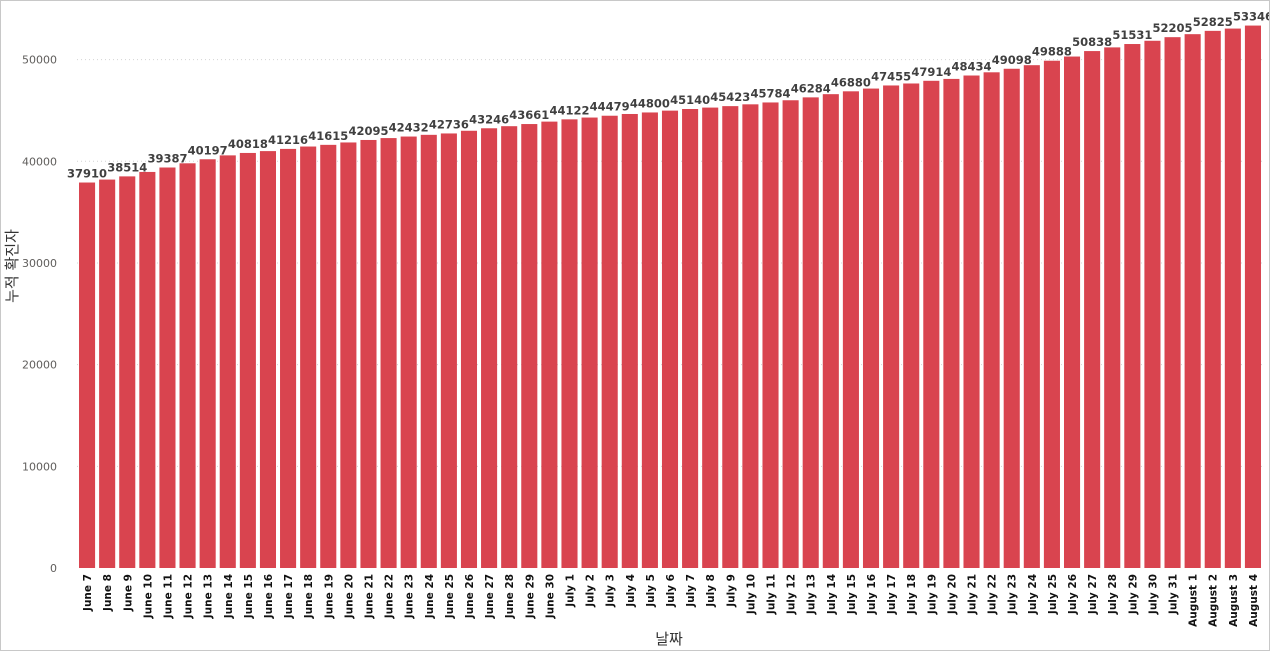 This screenshot has height=651, width=1270. Describe the element at coordinates (851, 82) in the screenshot. I see `data-label: 46880` at that location.